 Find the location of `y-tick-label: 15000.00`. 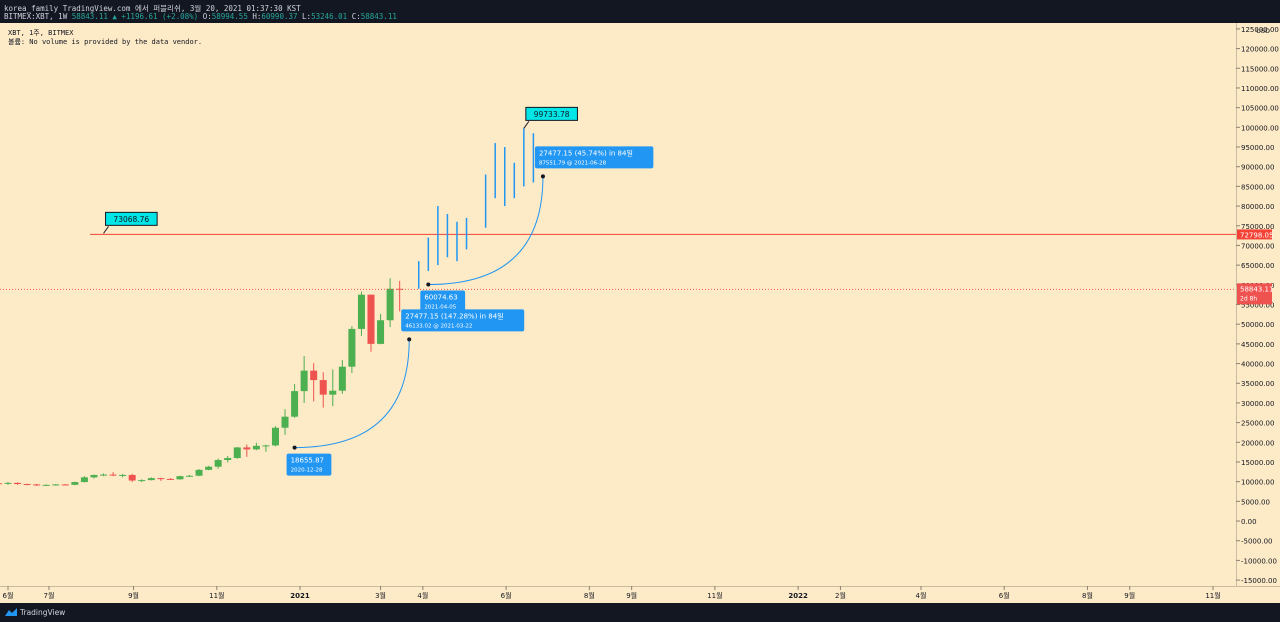

y-tick-label: 15000.00 is located at coordinates (1257, 463).